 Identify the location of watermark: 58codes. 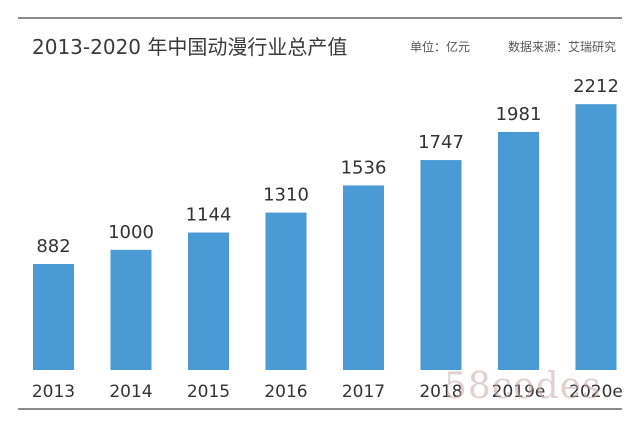
(523, 386).